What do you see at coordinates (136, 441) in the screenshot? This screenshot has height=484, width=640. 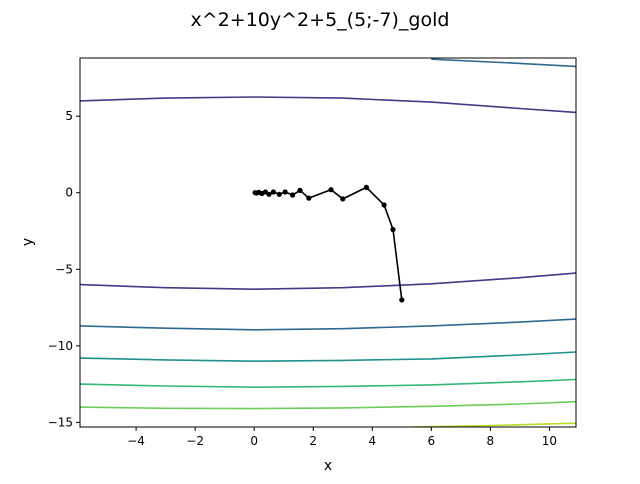 I see `x-tick-label: −4` at bounding box center [136, 441].